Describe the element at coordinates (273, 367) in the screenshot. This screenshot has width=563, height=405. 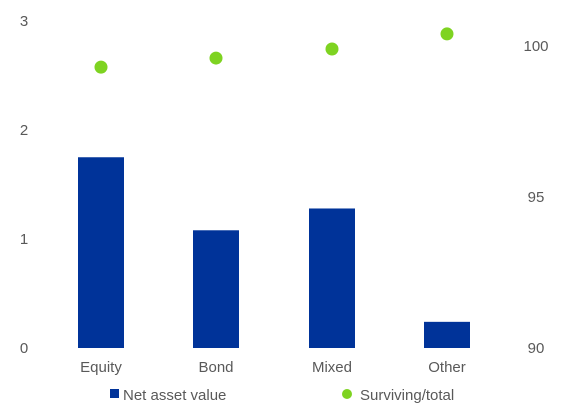
I see `category-axis: Equity Bond Mixed Other` at that location.